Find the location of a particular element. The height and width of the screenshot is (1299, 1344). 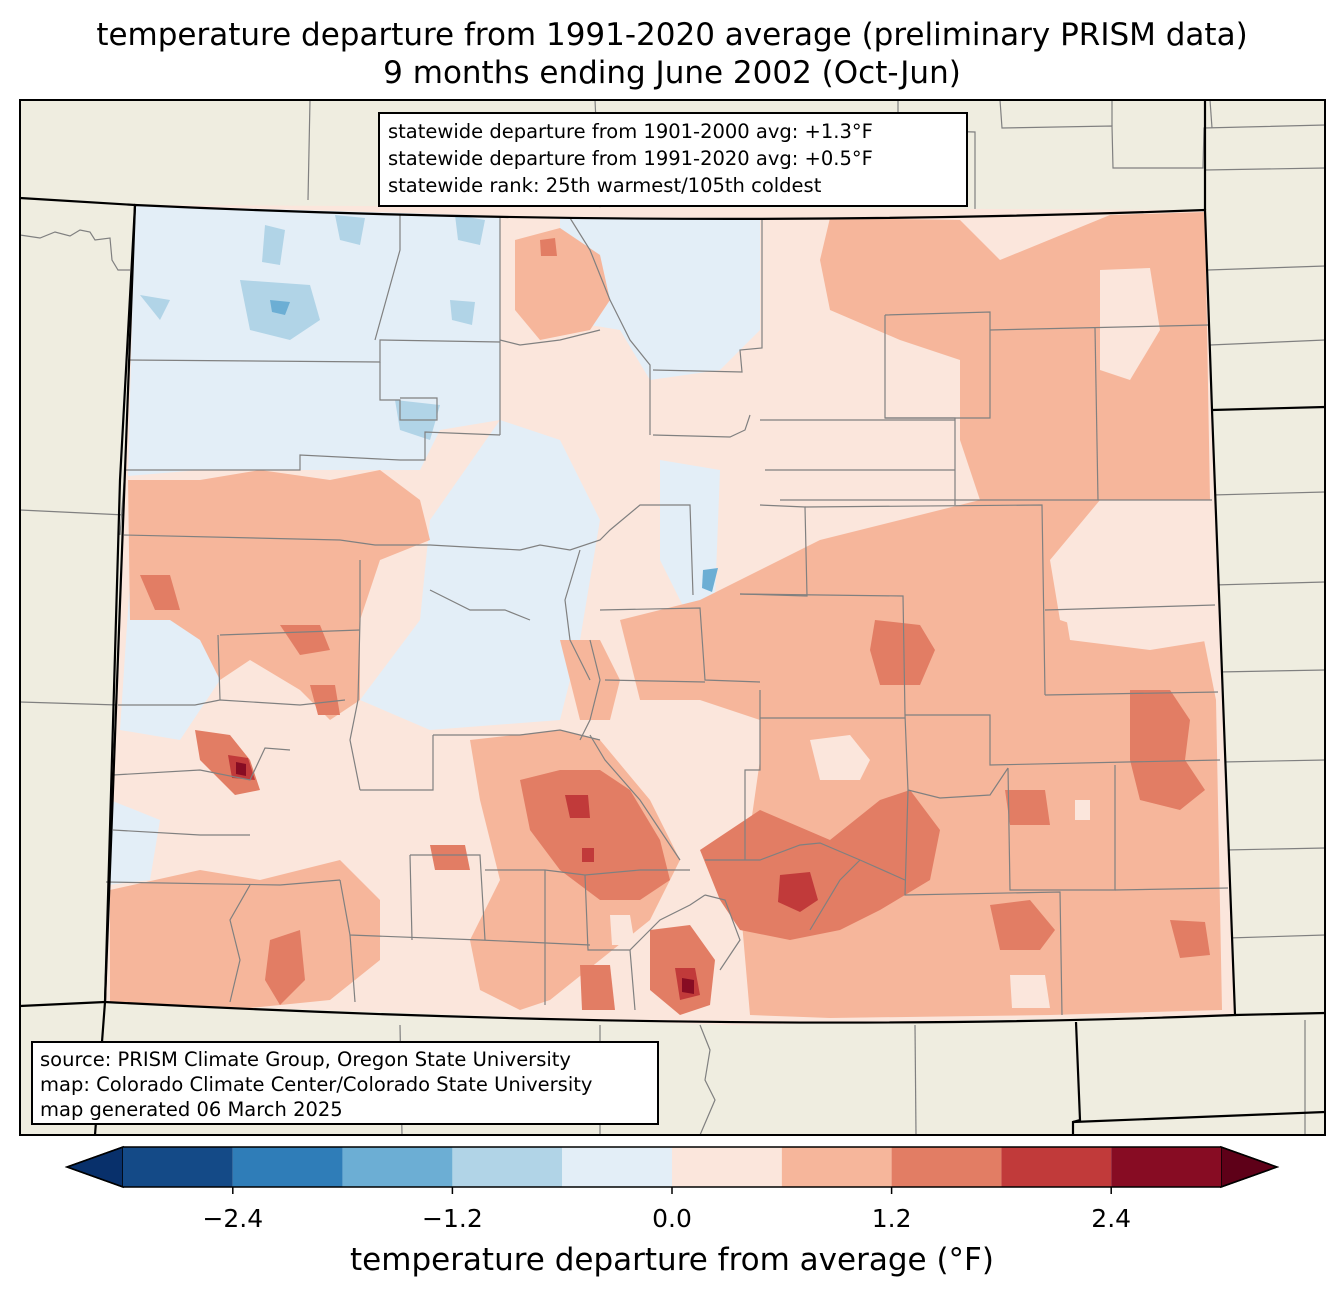

colorbar-tick-label: −1.2 is located at coordinates (452, 1218).